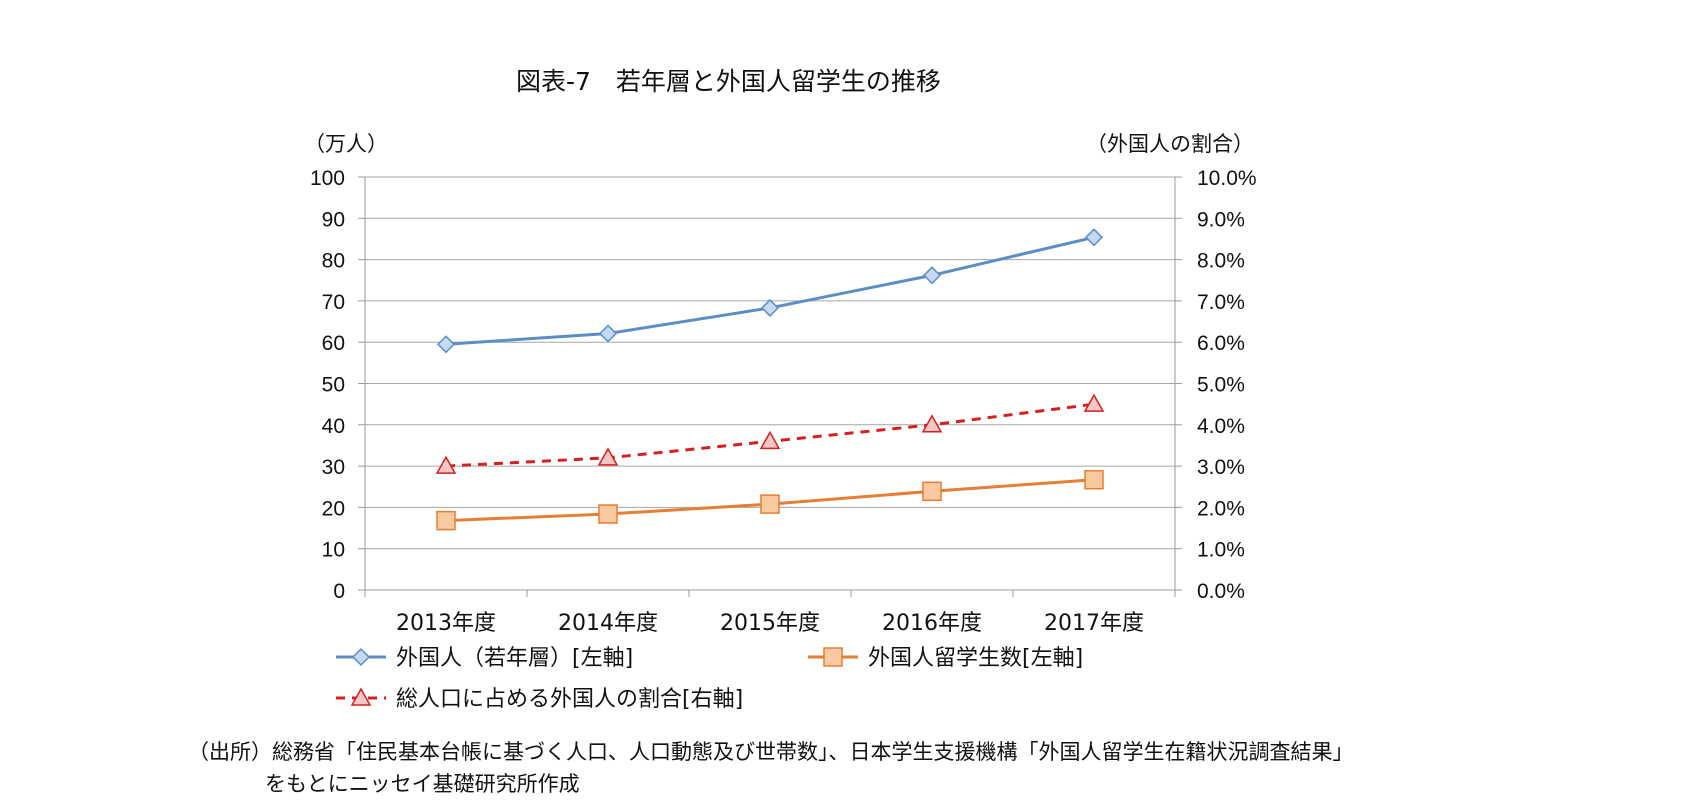 The width and height of the screenshot is (1686, 811). What do you see at coordinates (333, 219) in the screenshot?
I see `left-tick-label: 90` at bounding box center [333, 219].